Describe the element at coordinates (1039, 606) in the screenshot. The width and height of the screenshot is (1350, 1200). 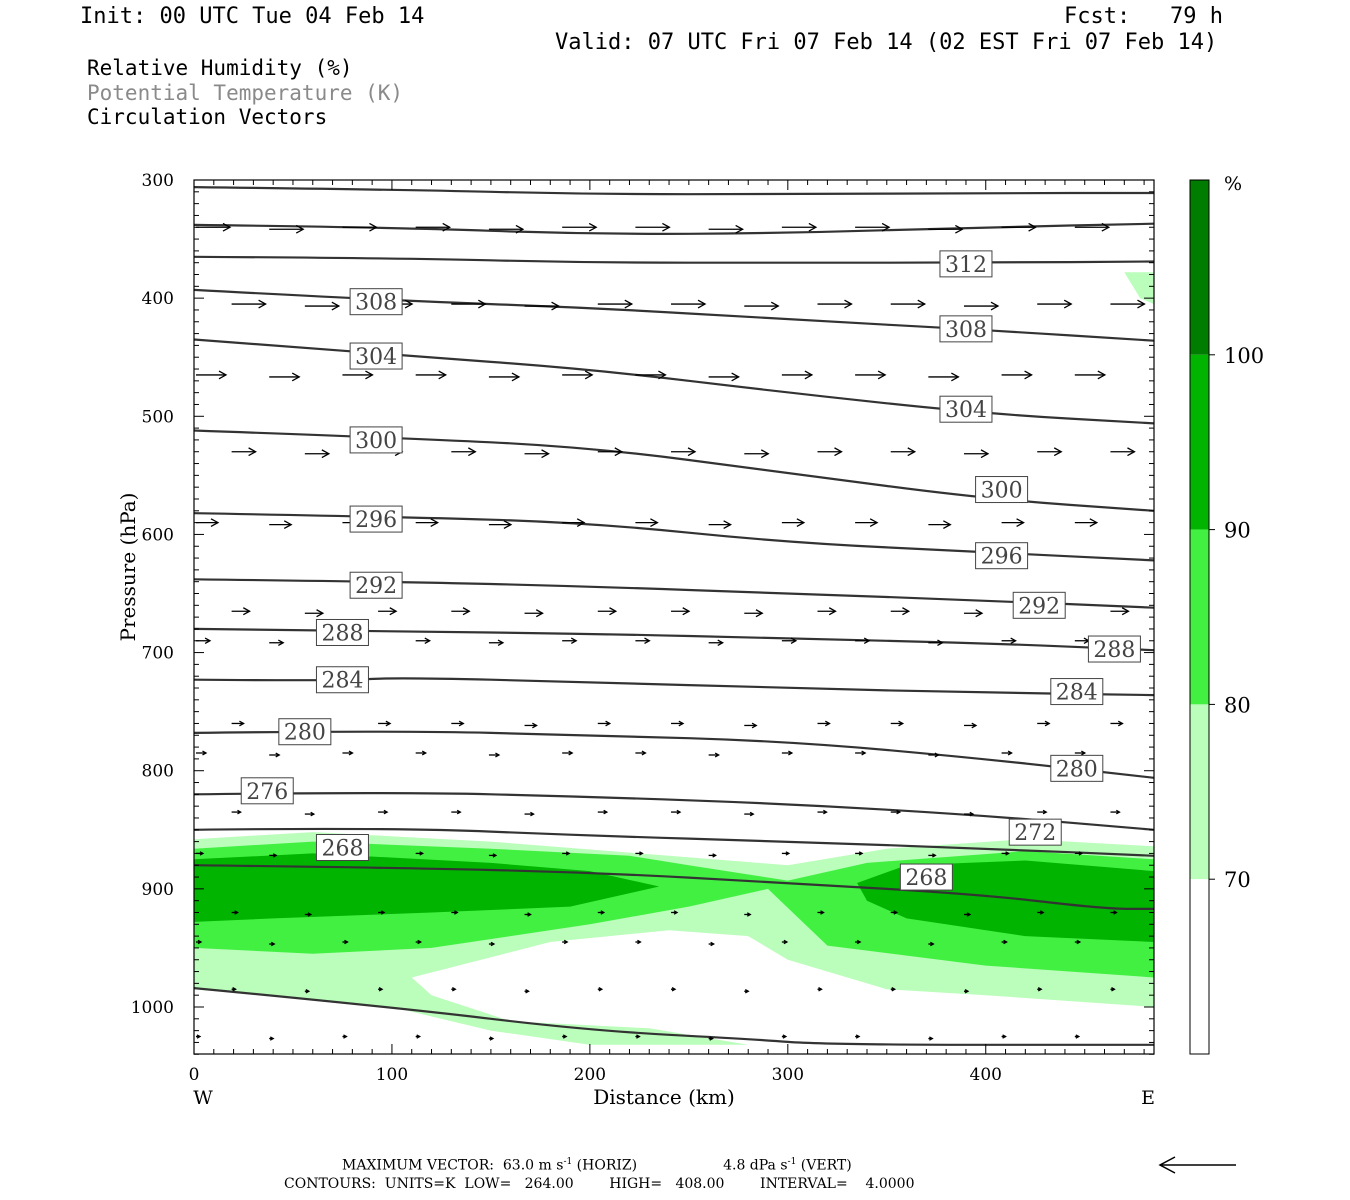
I see `contour-label: 292` at that location.